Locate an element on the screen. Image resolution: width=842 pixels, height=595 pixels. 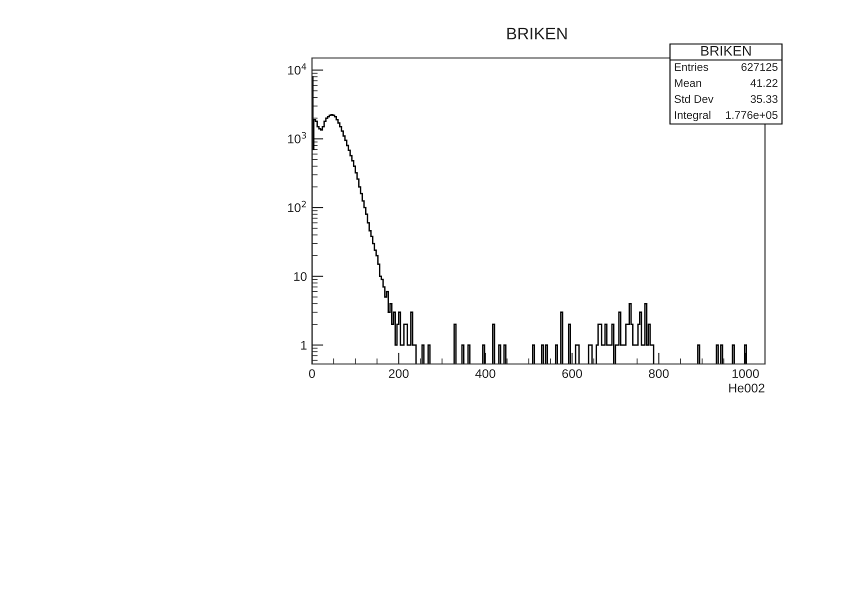
text: Std Dev 35.33 is located at coordinates (726, 98).